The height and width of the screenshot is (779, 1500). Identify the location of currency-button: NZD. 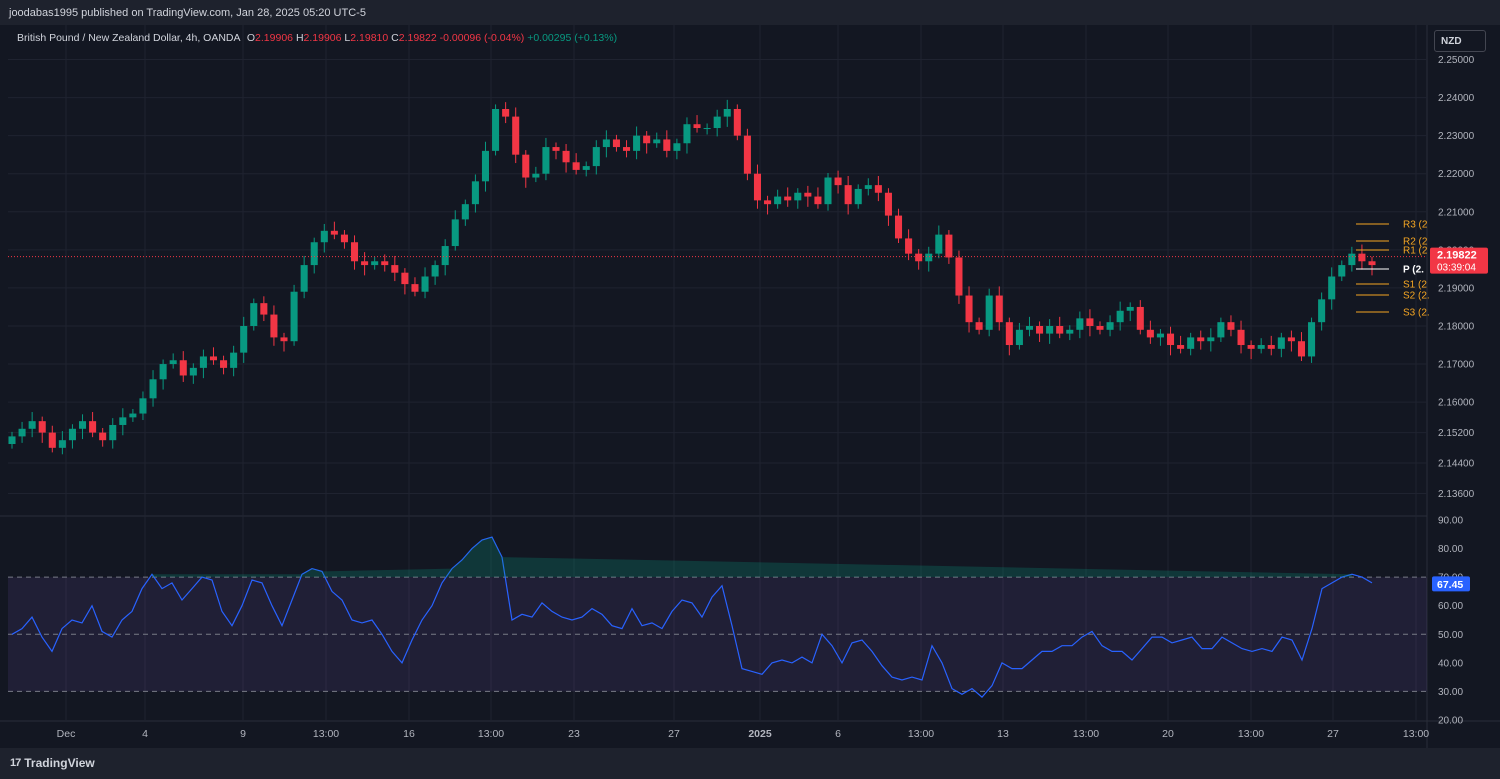
(1460, 41).